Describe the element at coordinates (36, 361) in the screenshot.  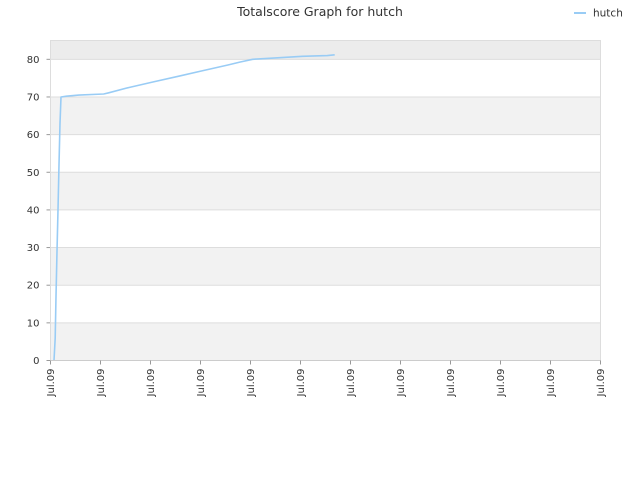
I see `y-tick-label: 0` at that location.